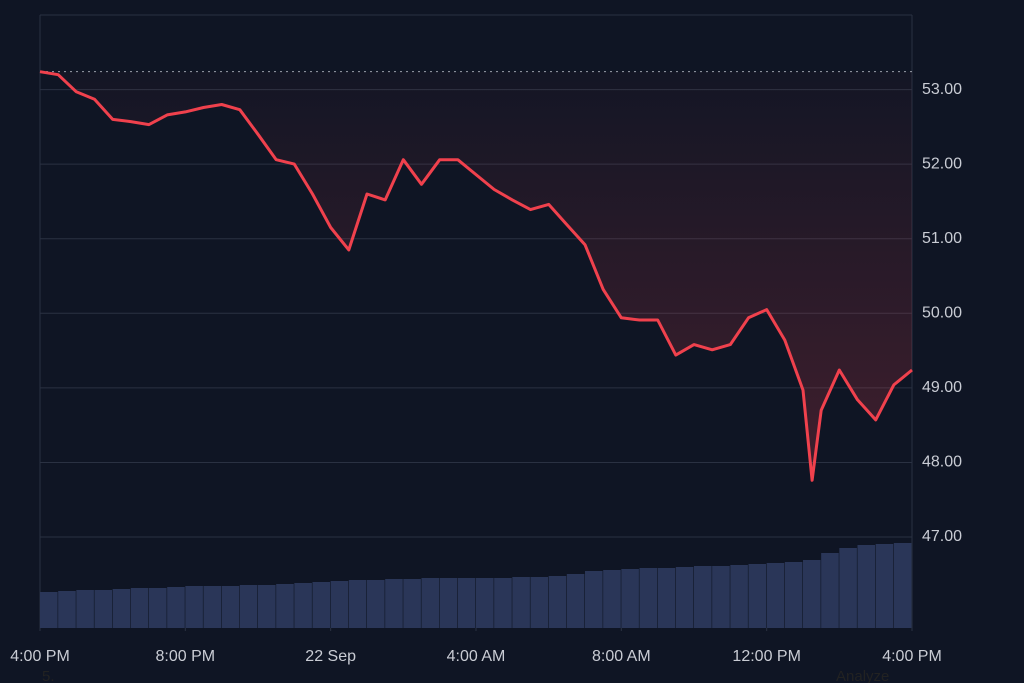 This screenshot has width=1024, height=683. Describe the element at coordinates (186, 656) in the screenshot. I see `x-tick-label: 8:00 PM` at that location.